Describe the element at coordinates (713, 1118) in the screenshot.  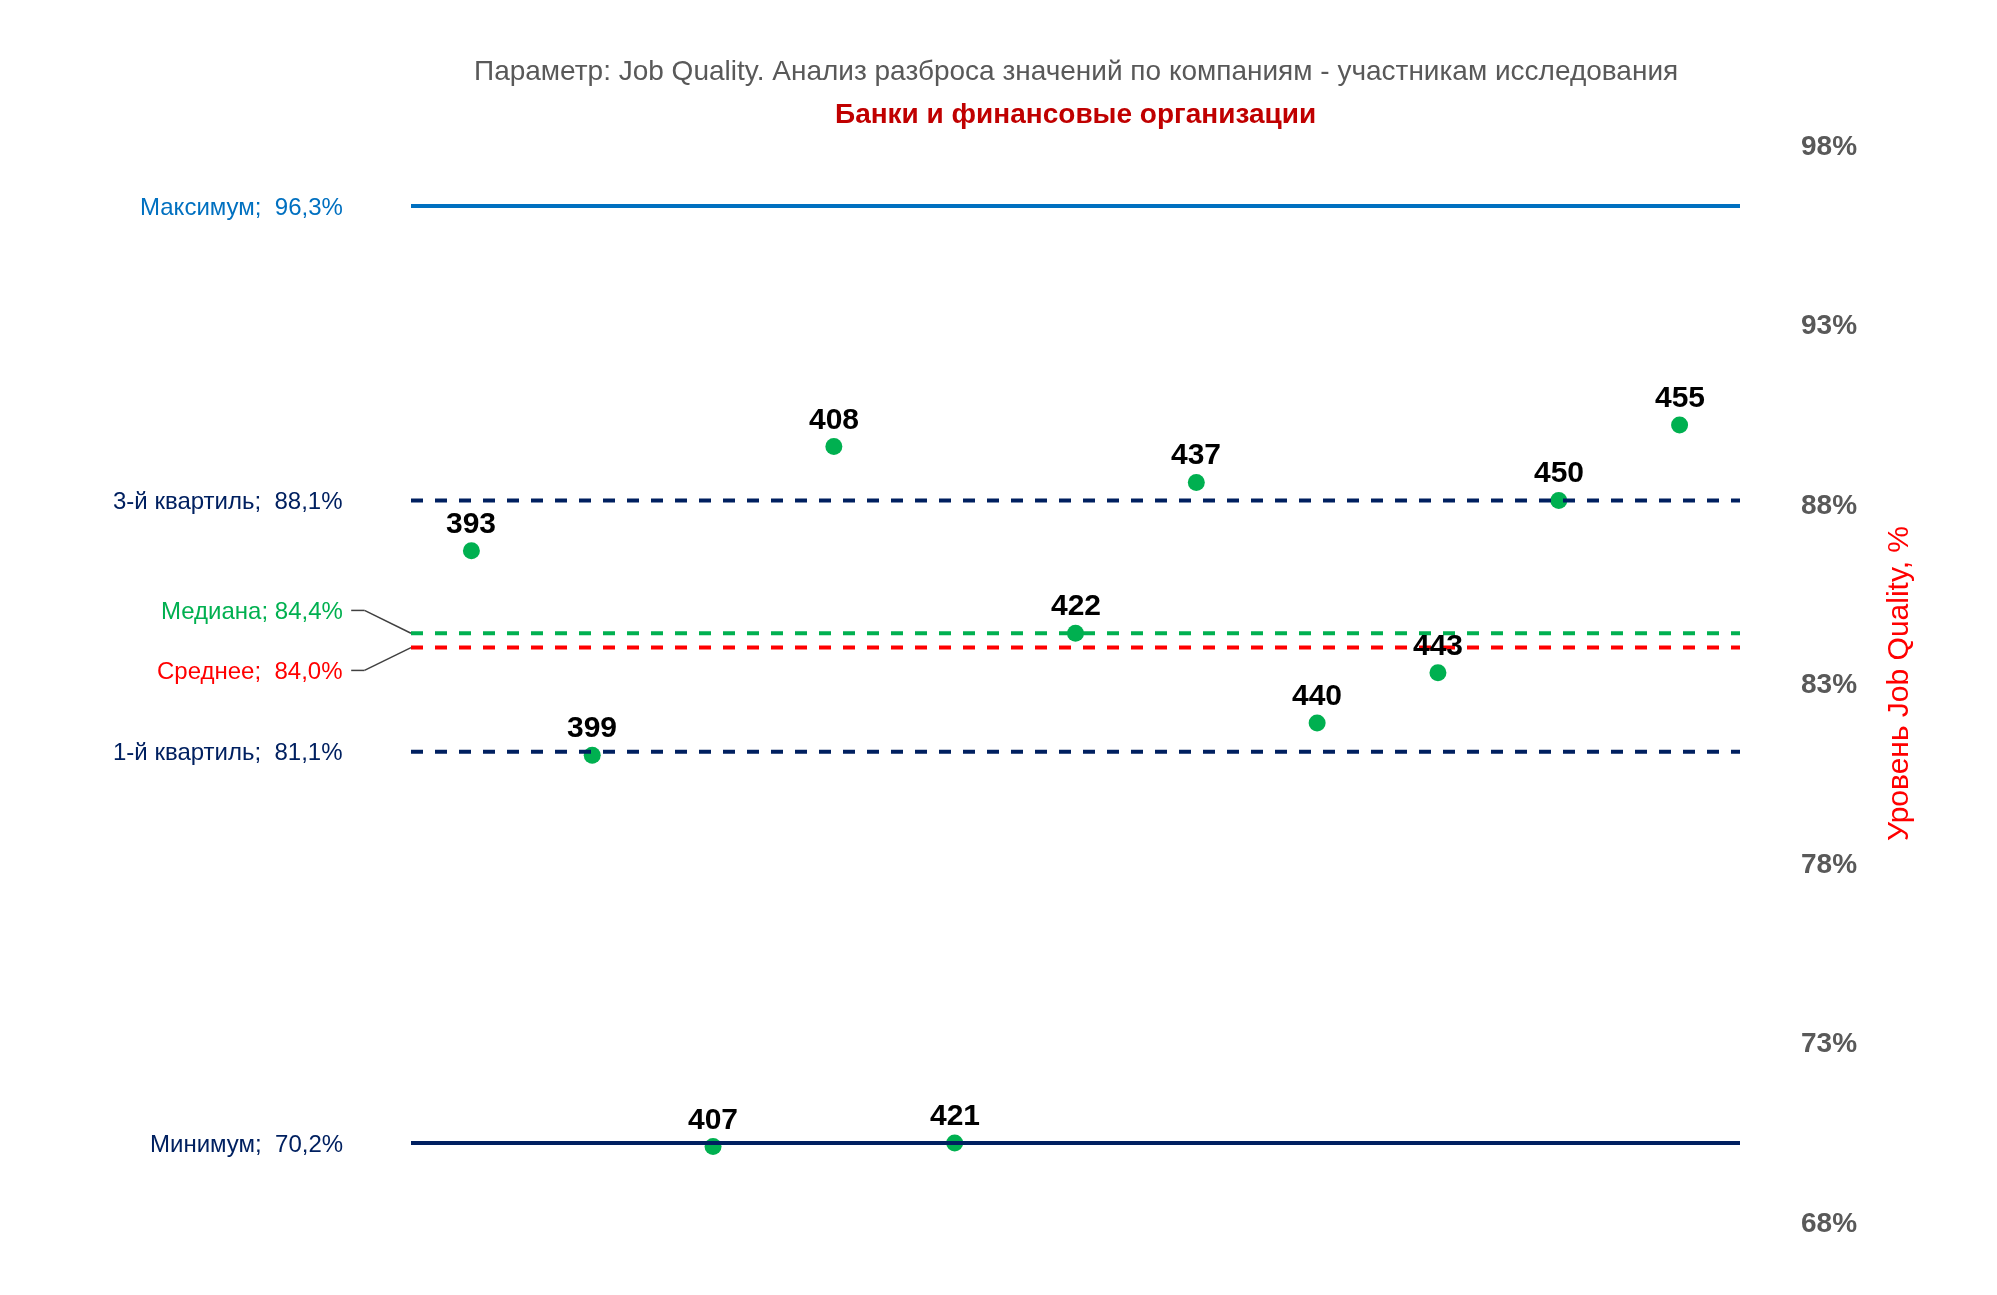
I see `annotation: 407` at that location.